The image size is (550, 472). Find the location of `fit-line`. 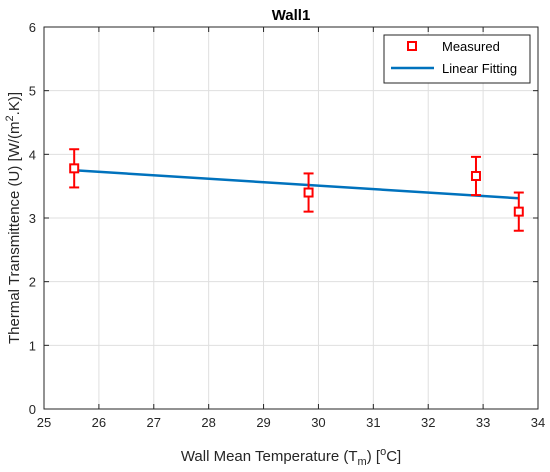

fit-line is located at coordinates (296, 184).